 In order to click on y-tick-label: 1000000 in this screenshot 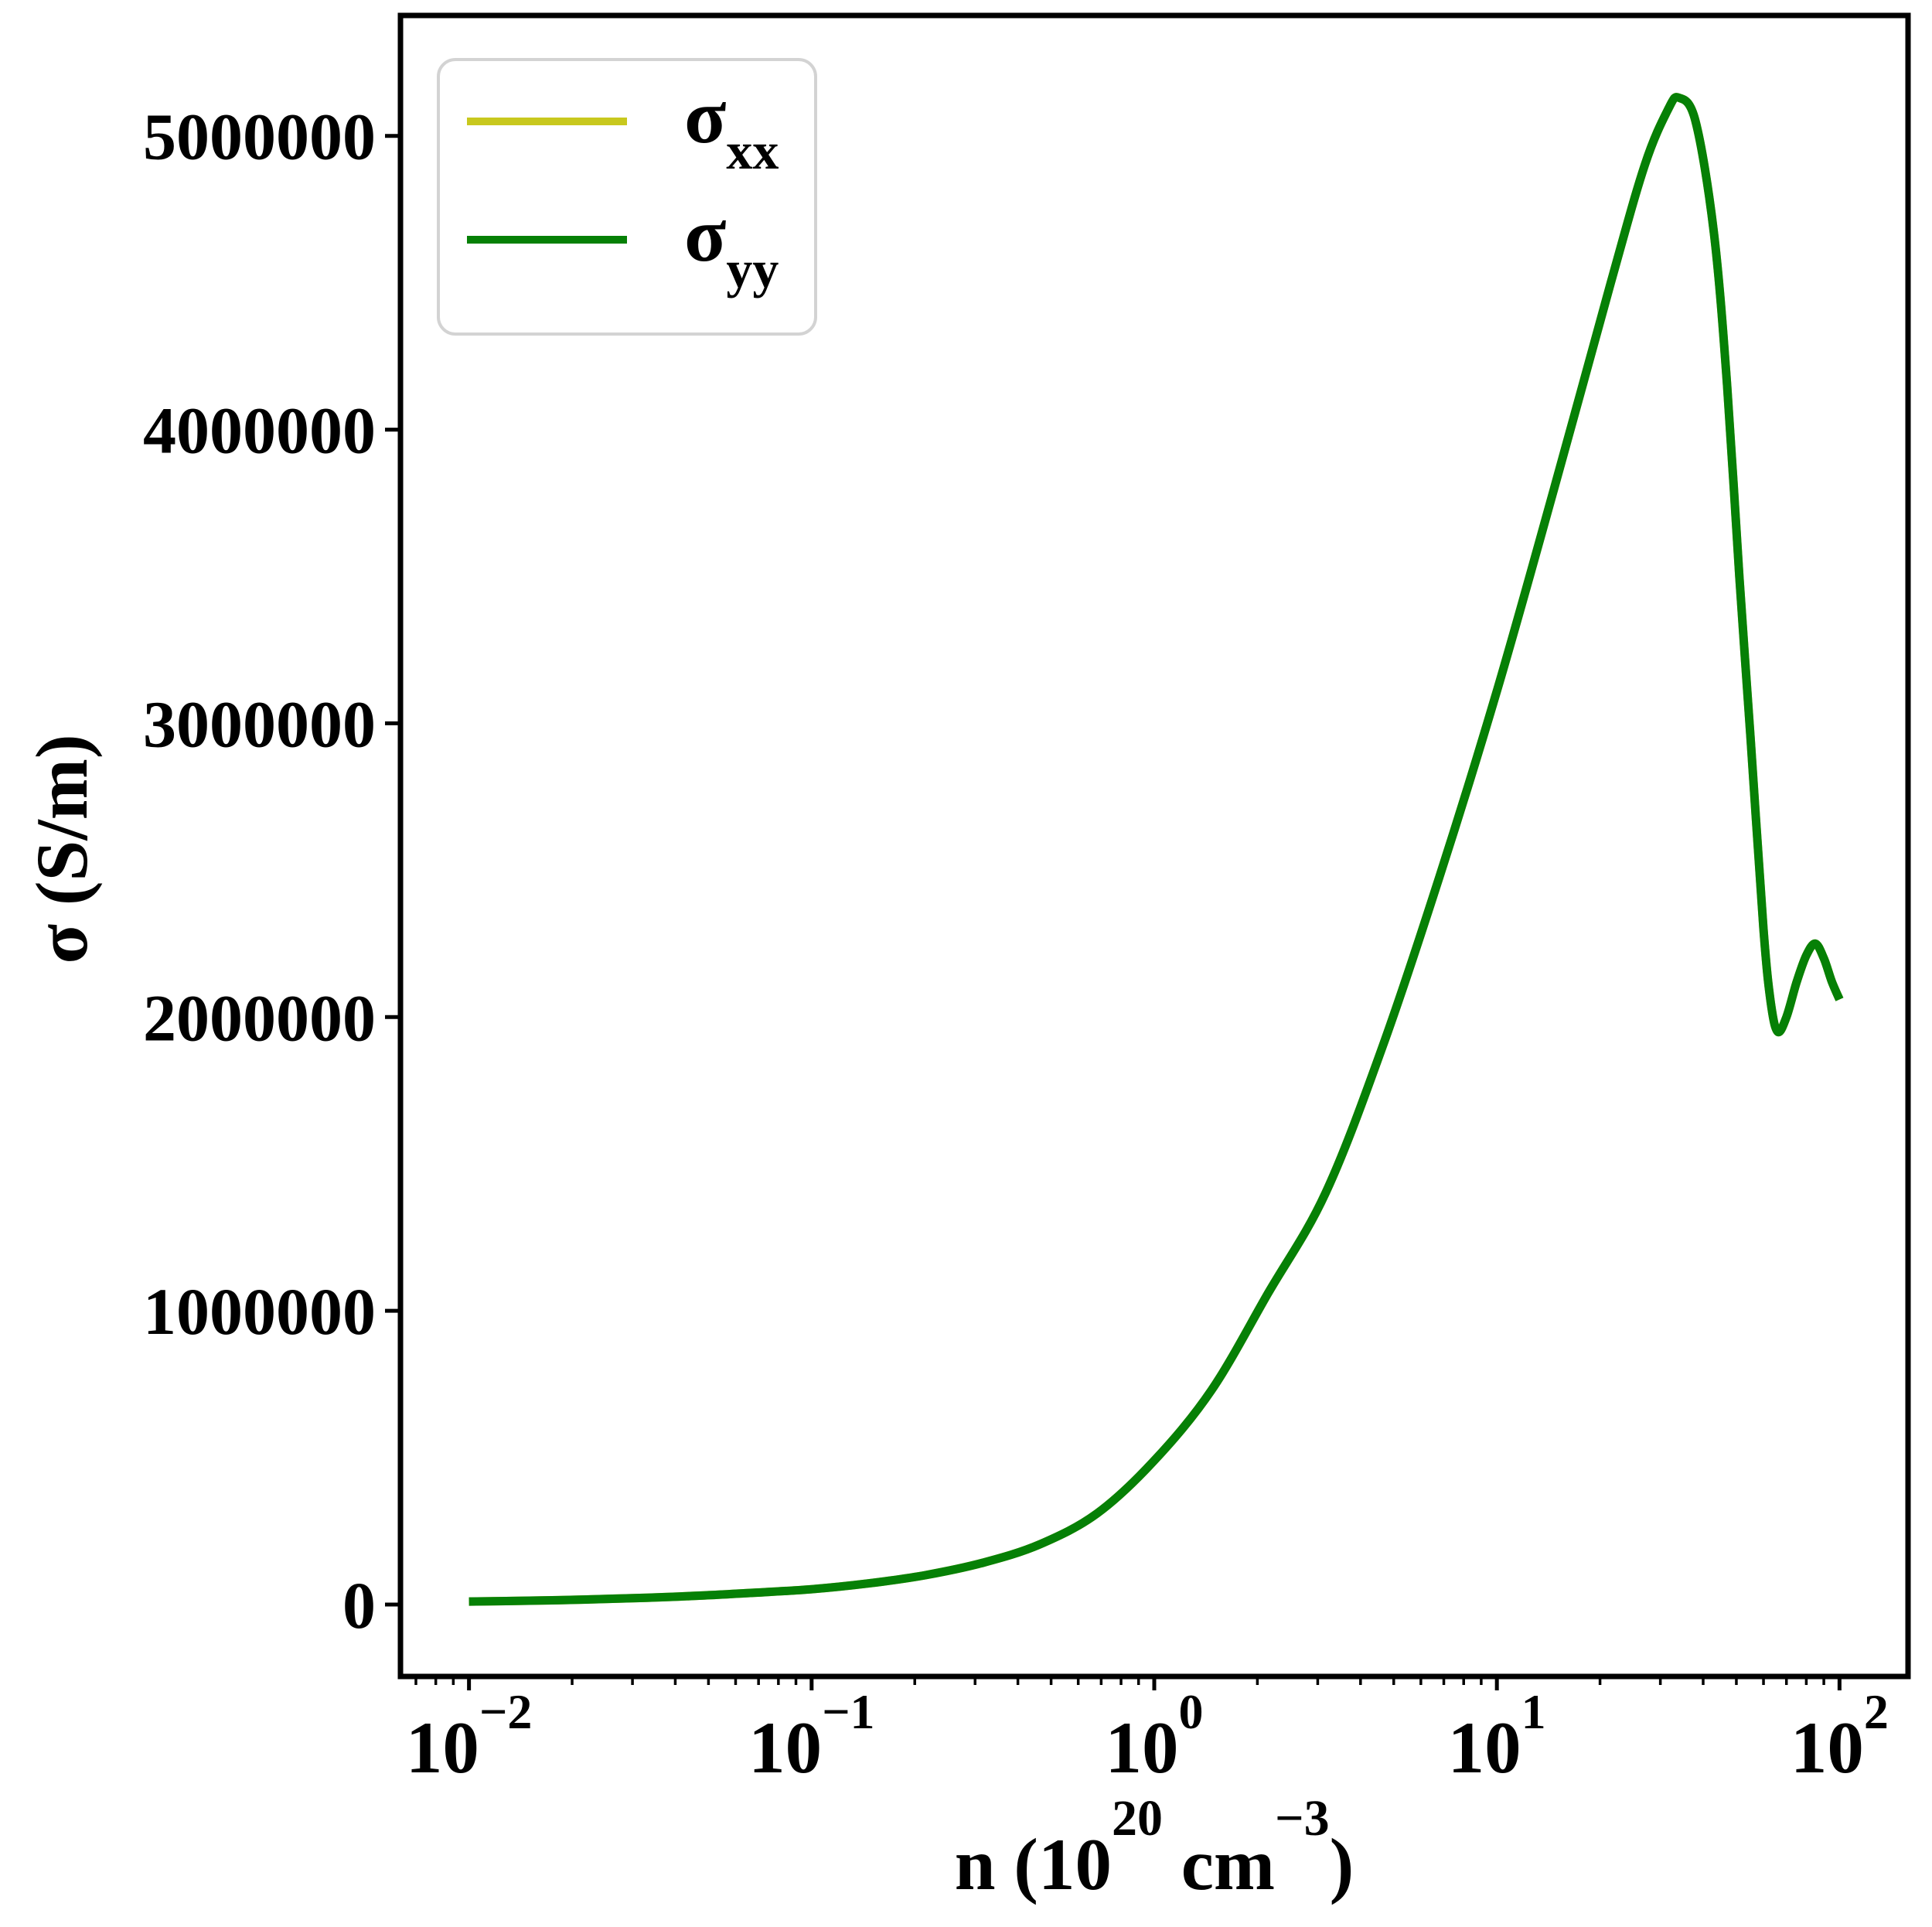, I will do `click(259, 1311)`.